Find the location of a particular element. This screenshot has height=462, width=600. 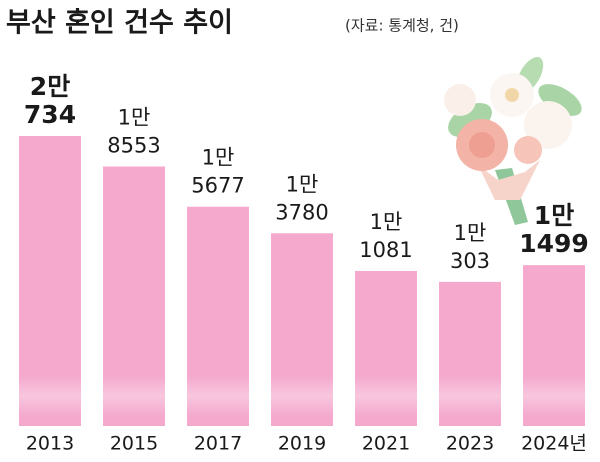

value-label: 8553 is located at coordinates (133, 146).